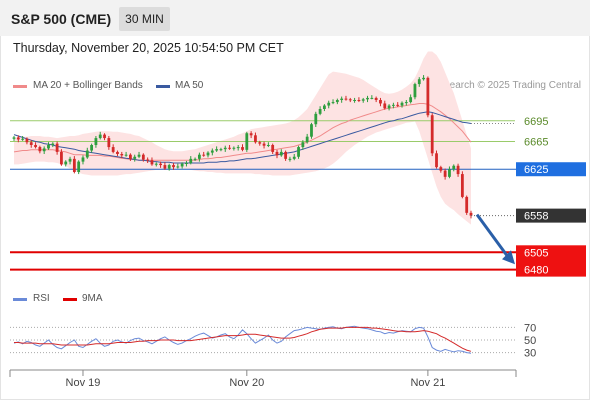  Describe the element at coordinates (189, 85) in the screenshot. I see `ma50-legend-label: MA 50` at that location.